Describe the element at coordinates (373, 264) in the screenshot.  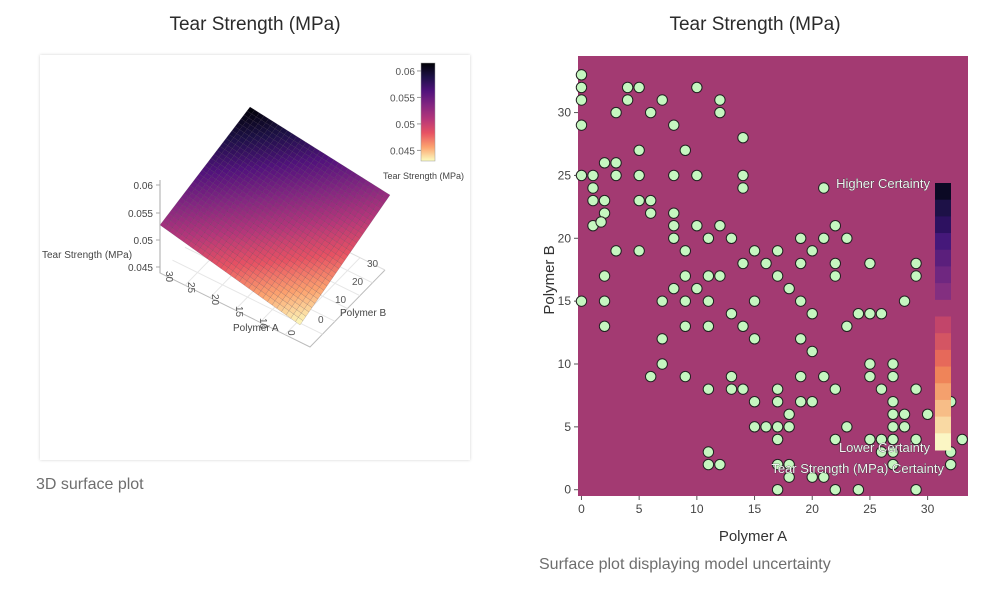
I see `y-tick-label: 30` at that location.